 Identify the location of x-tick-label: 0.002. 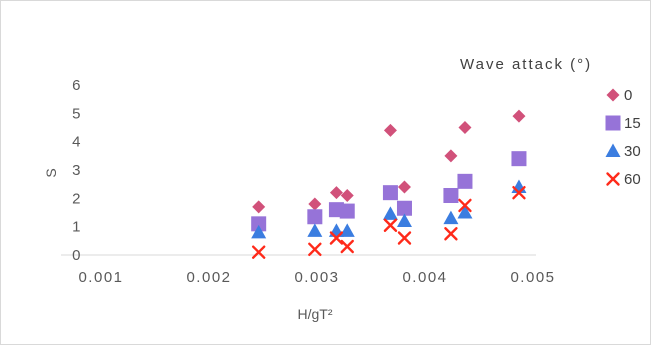
(208, 277).